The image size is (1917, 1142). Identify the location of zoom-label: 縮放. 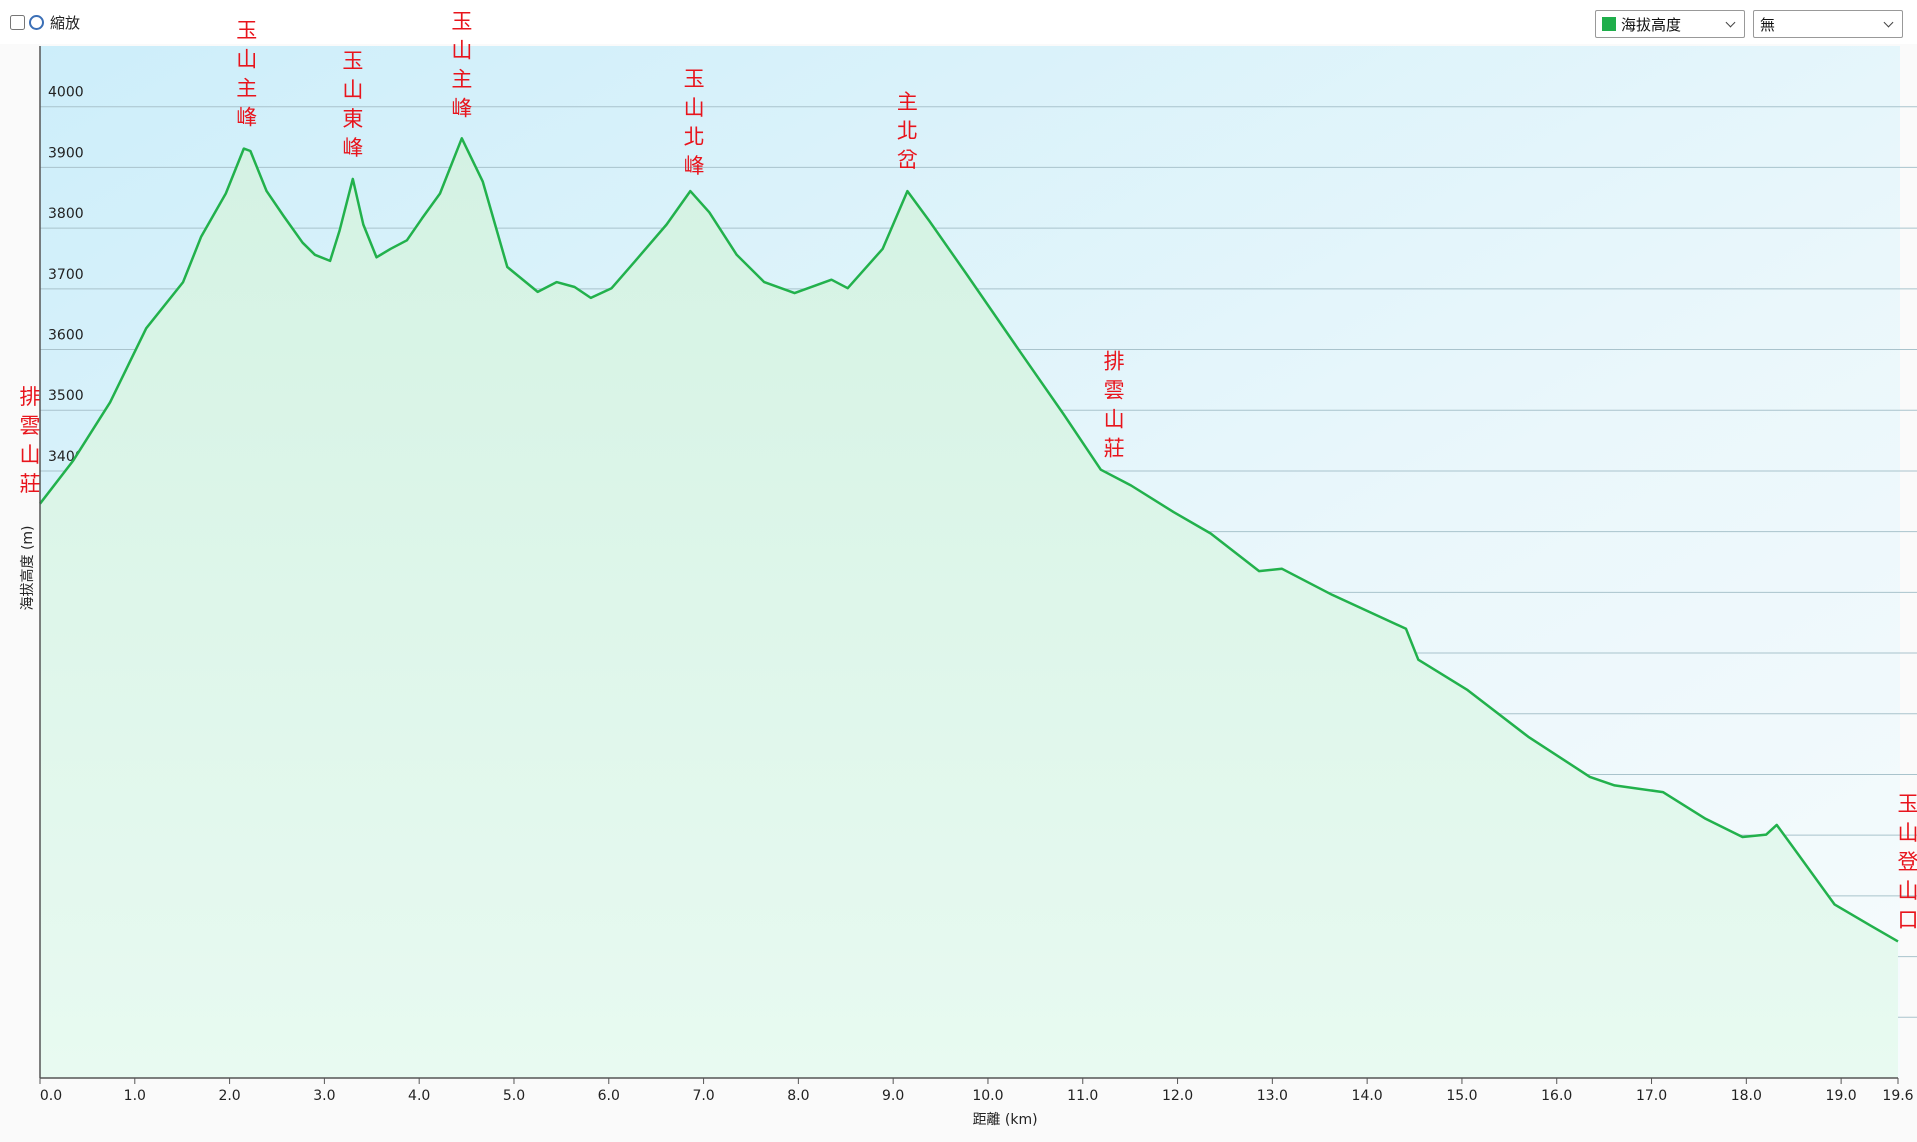
(65, 23).